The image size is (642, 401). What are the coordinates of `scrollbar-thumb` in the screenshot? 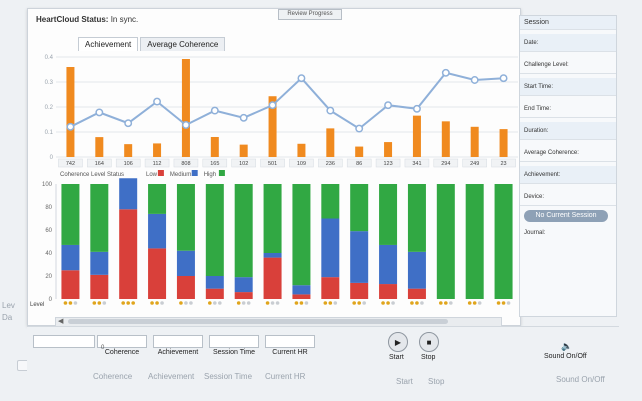 It's located at (258, 321).